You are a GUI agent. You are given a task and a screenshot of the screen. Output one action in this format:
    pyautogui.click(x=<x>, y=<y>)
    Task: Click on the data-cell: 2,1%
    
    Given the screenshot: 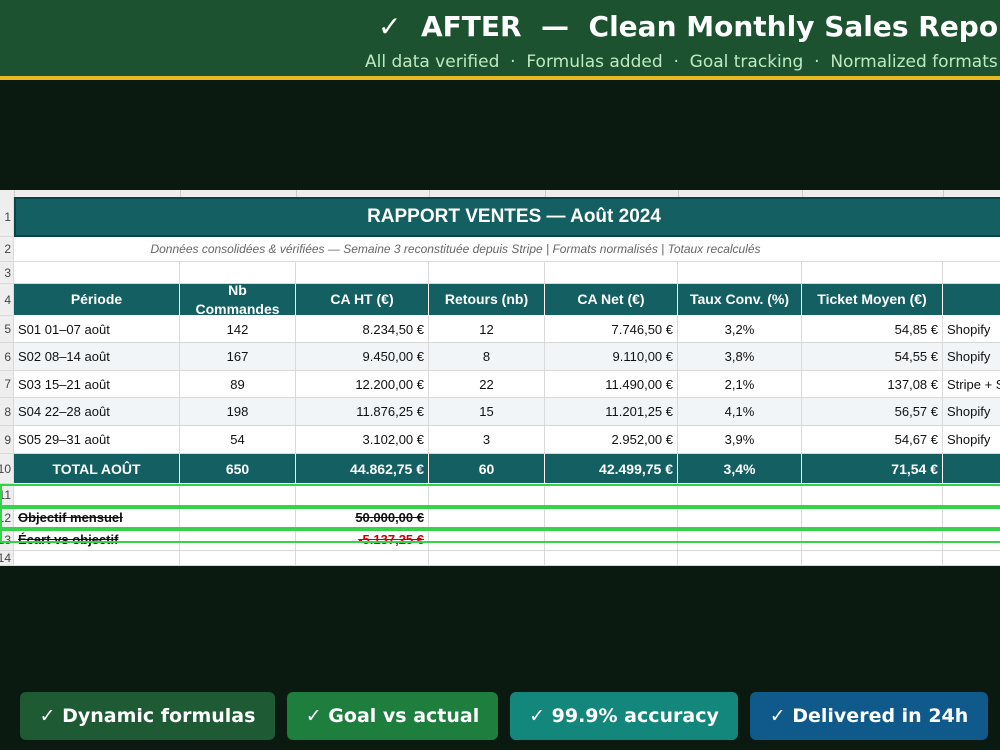 What is the action you would take?
    pyautogui.click(x=740, y=384)
    